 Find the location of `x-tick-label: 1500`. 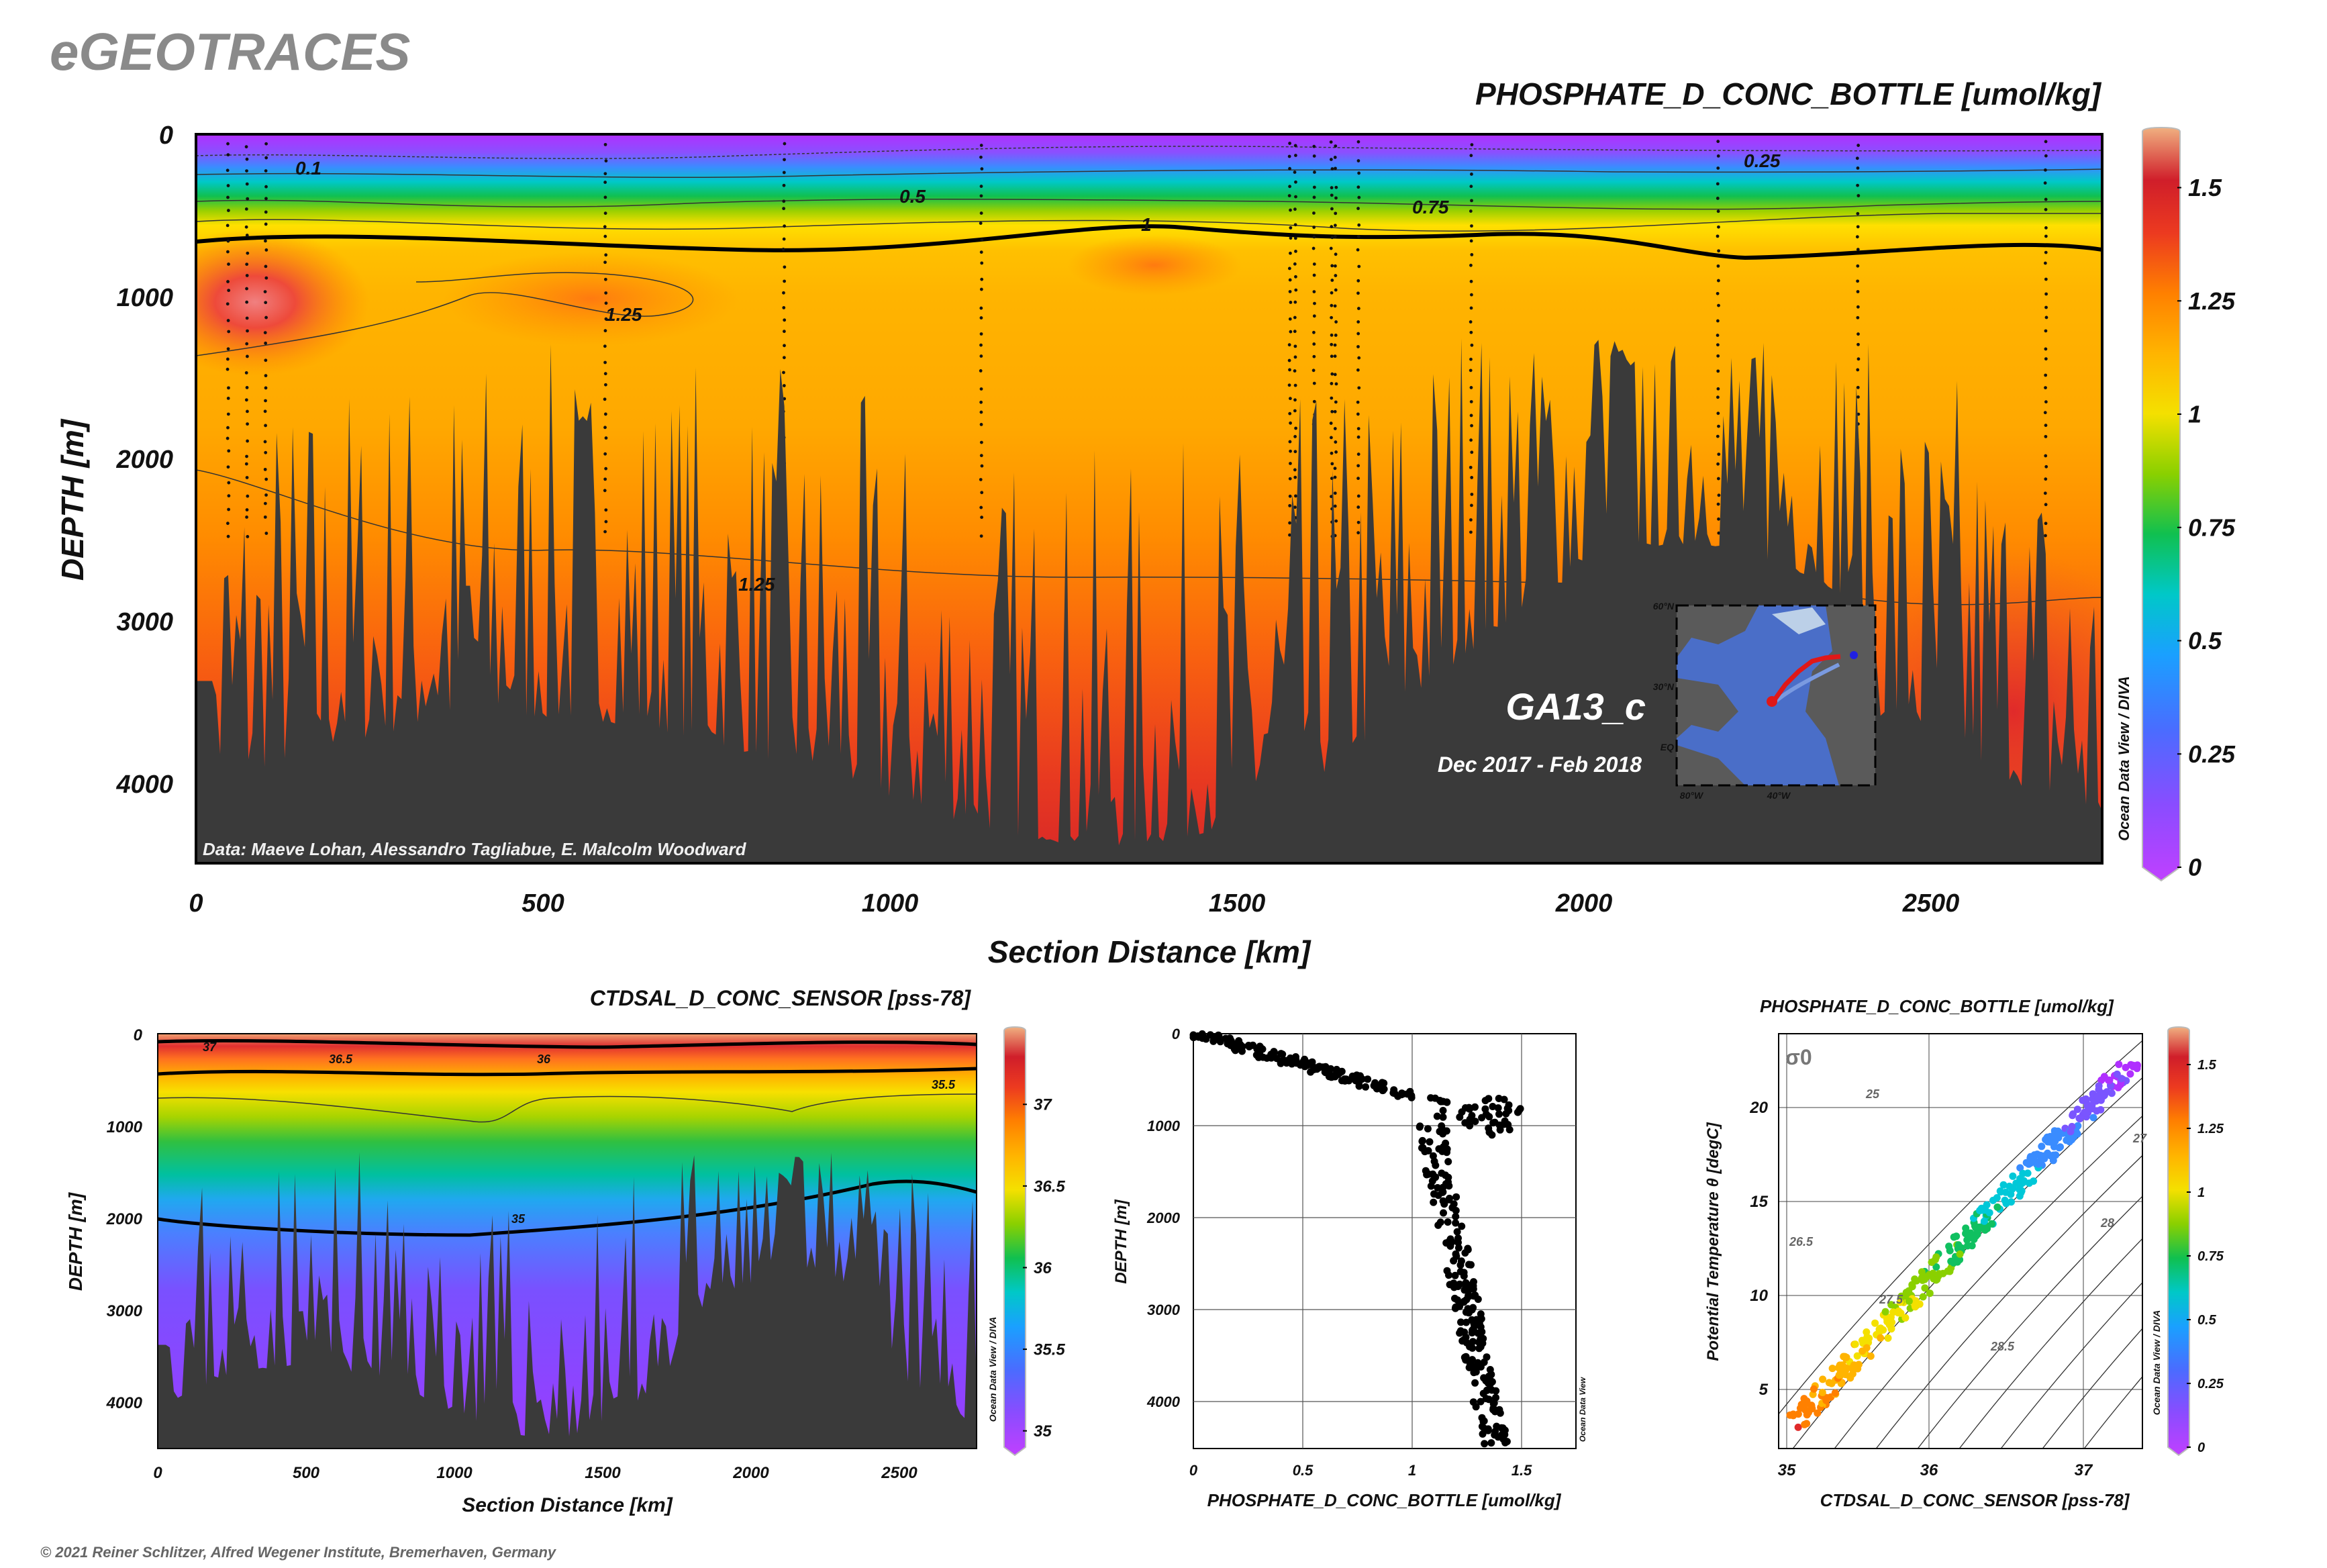

x-tick-label: 1500 is located at coordinates (603, 1473).